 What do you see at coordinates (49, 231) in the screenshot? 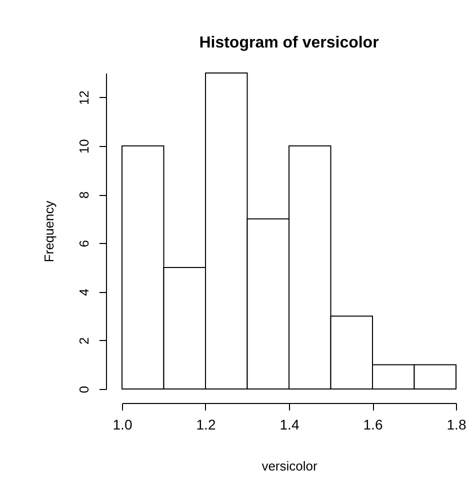
I see `y-axis-title: Frequency` at bounding box center [49, 231].